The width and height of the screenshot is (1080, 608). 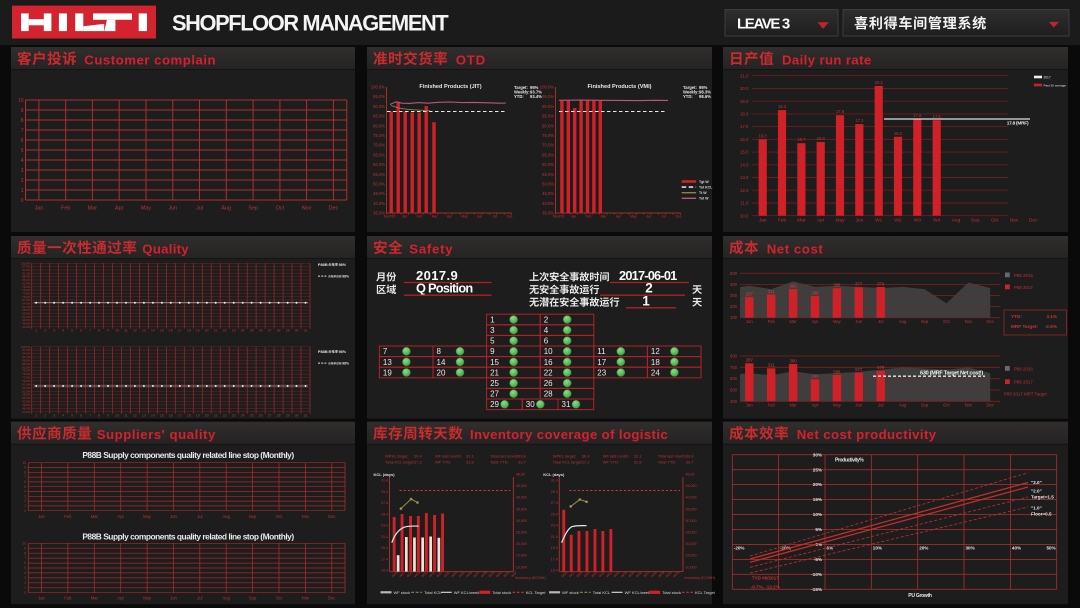 I want to click on svg-text: 60.0%, so click(x=548, y=164).